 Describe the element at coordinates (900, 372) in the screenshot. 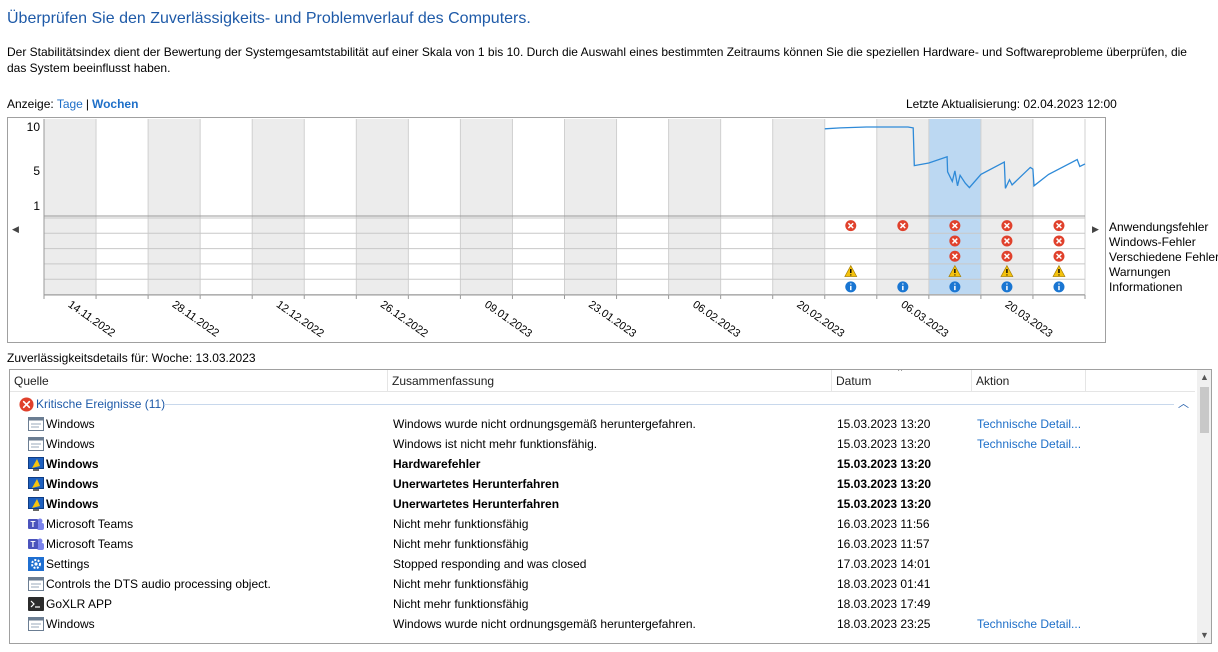

I see `sort-caret-icon: ^` at that location.